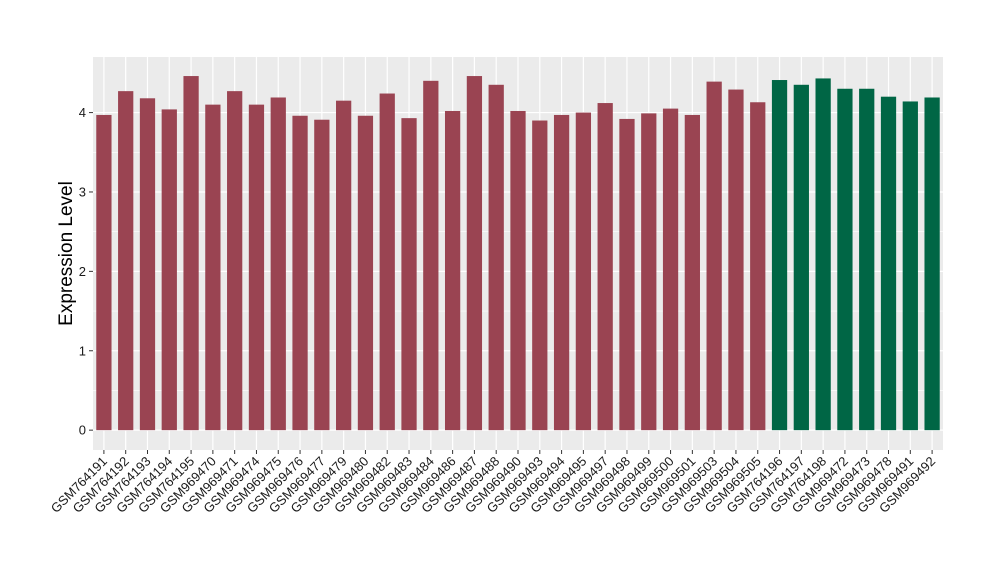  What do you see at coordinates (82, 112) in the screenshot?
I see `y-tick-label: 4` at bounding box center [82, 112].